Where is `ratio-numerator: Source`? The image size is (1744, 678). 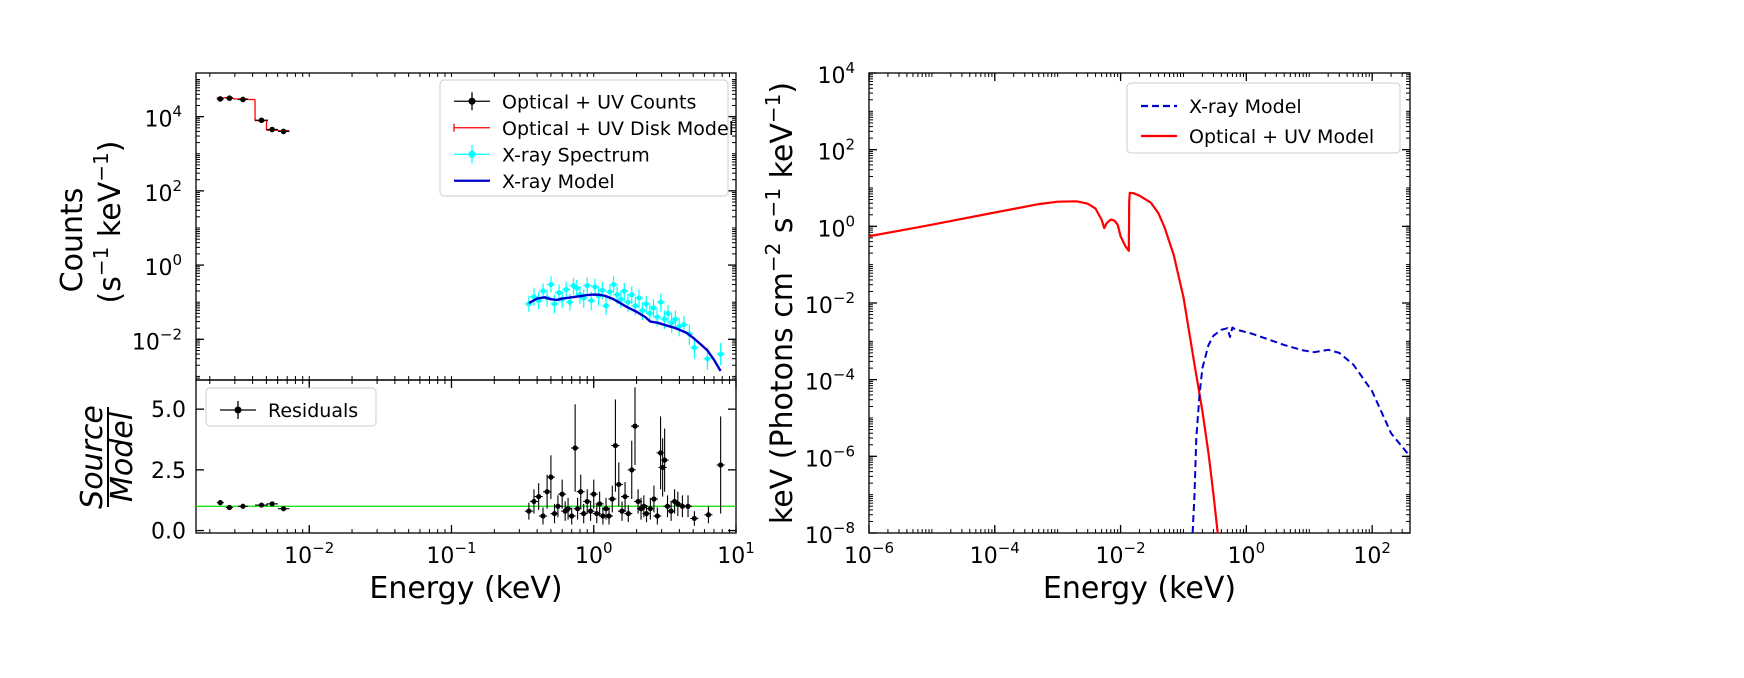
ratio-numerator: Source is located at coordinates (92, 457).